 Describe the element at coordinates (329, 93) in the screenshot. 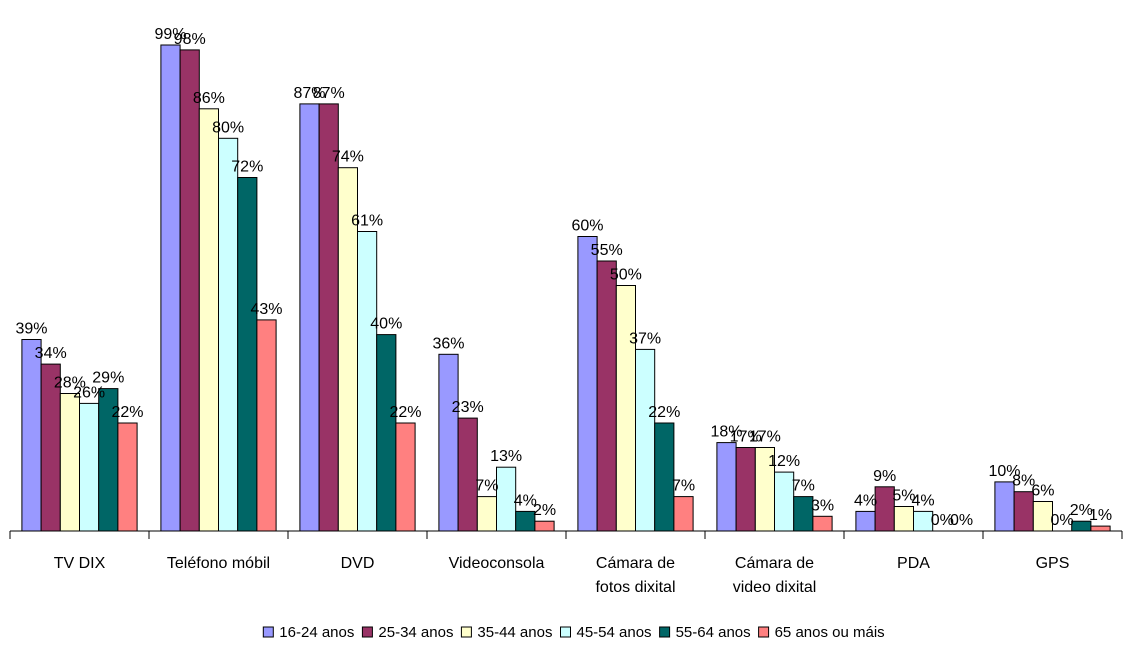

I see `value-label-2-1: 87%` at that location.